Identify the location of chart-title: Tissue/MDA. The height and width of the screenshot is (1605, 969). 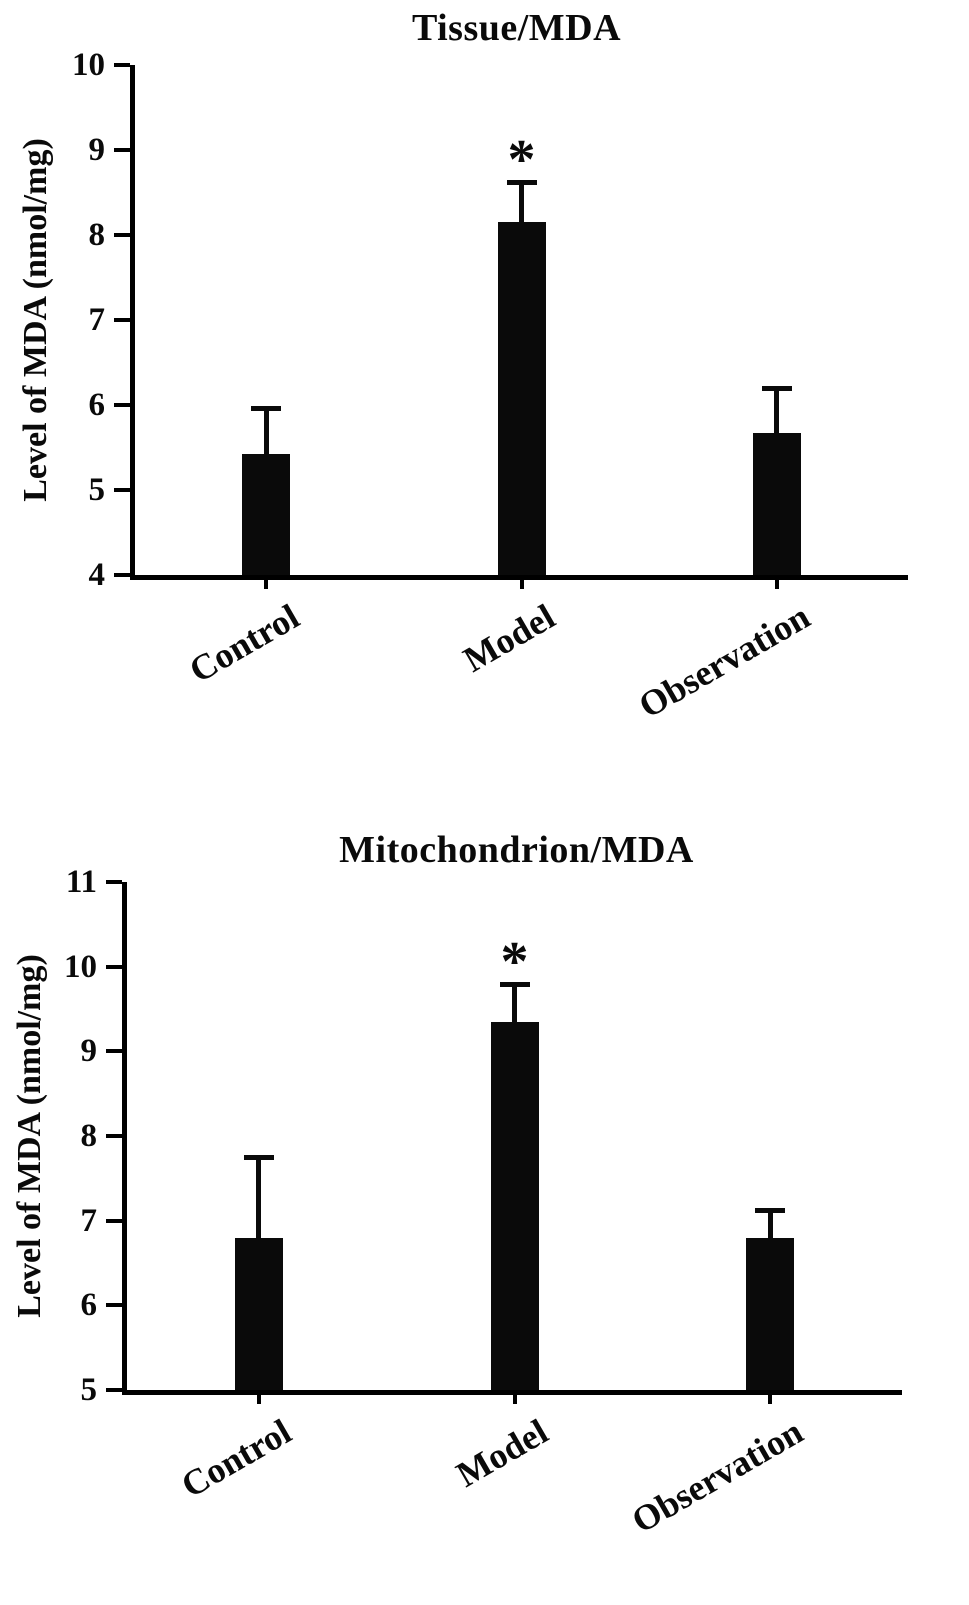
(516, 28).